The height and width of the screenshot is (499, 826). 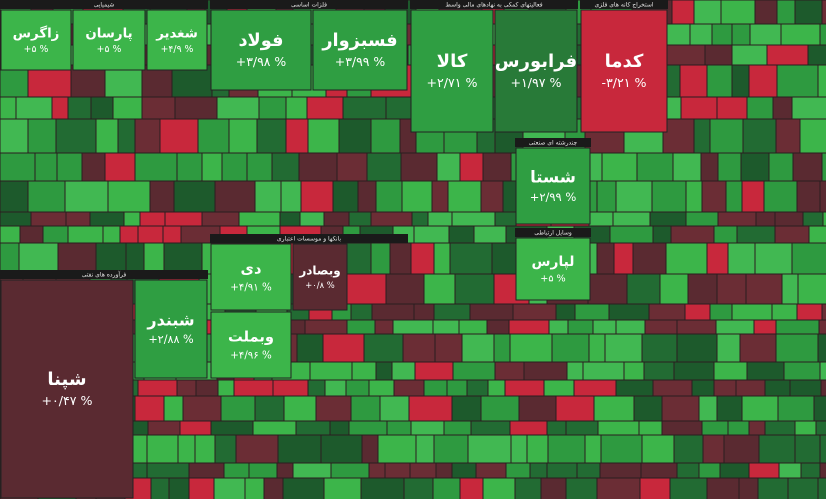 What do you see at coordinates (309, 239) in the screenshot?
I see `sector-name: بانکها و موسسات اعتباری` at bounding box center [309, 239].